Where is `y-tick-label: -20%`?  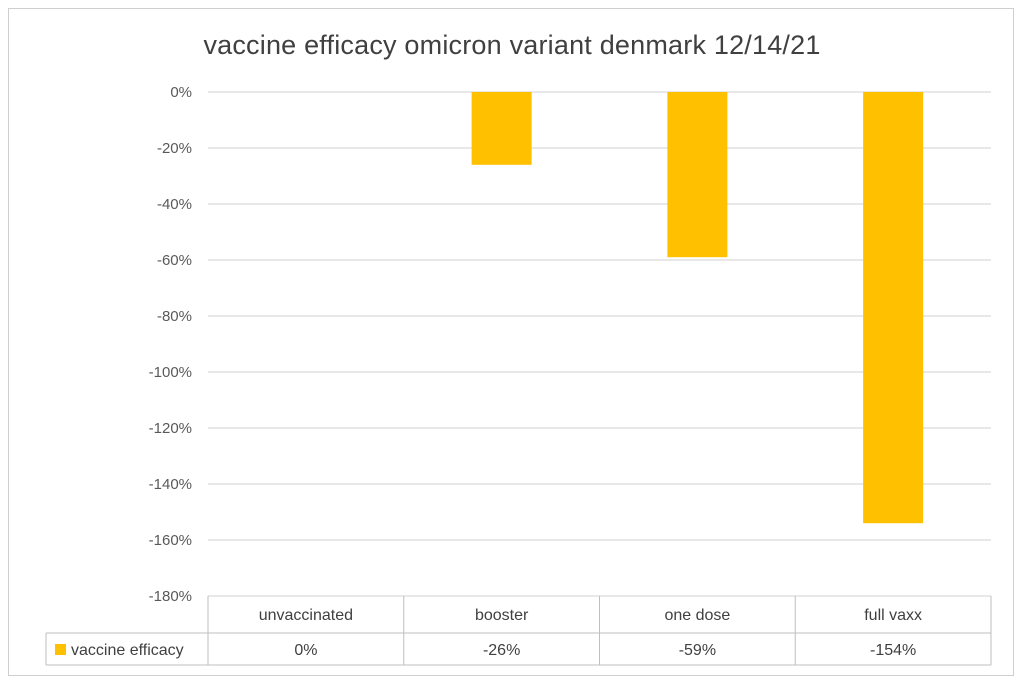
y-tick-label: -20% is located at coordinates (174, 148).